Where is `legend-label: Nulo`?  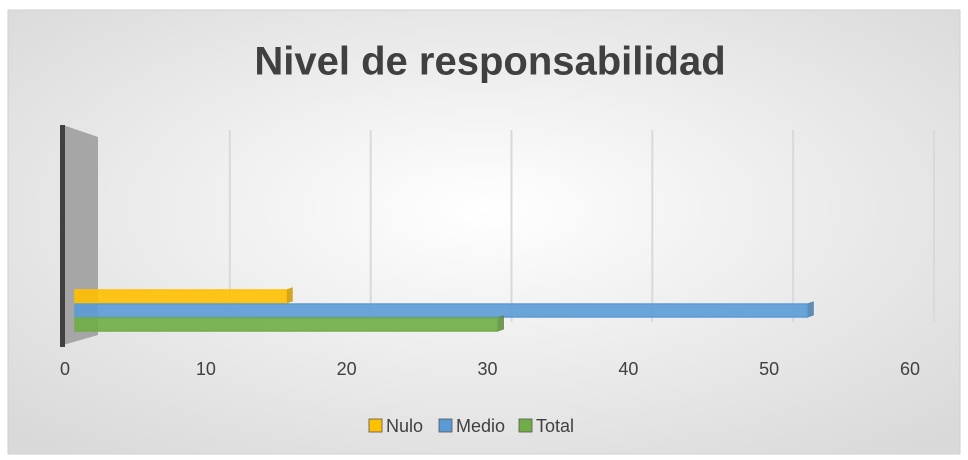 legend-label: Nulo is located at coordinates (404, 426).